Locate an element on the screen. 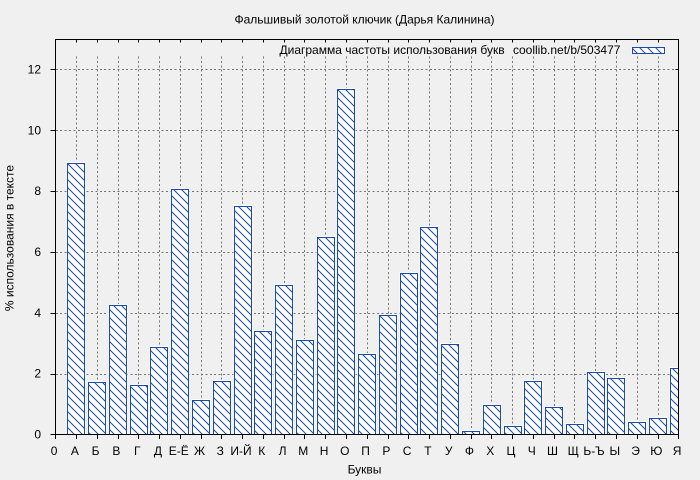  svg-text: О is located at coordinates (344, 451).